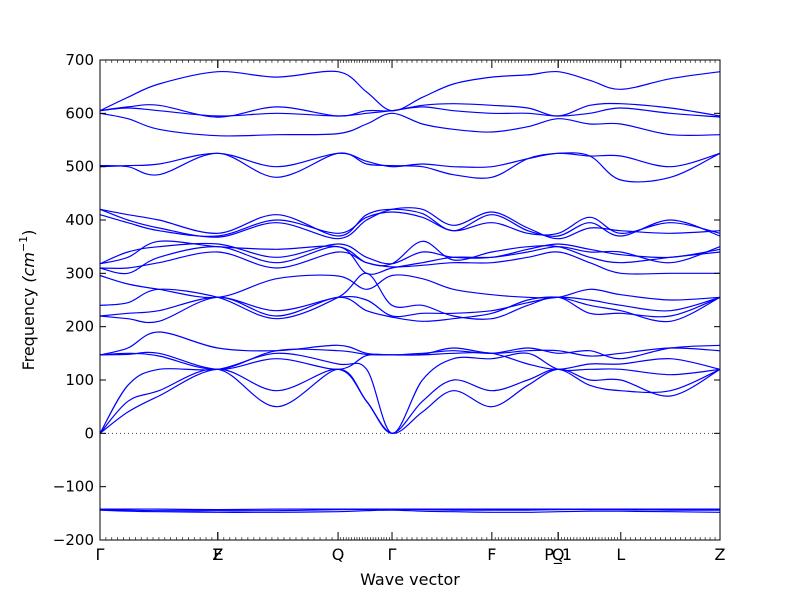 Image resolution: width=800 pixels, height=600 pixels. I want to click on x-axis-label: Wave vector, so click(410, 579).